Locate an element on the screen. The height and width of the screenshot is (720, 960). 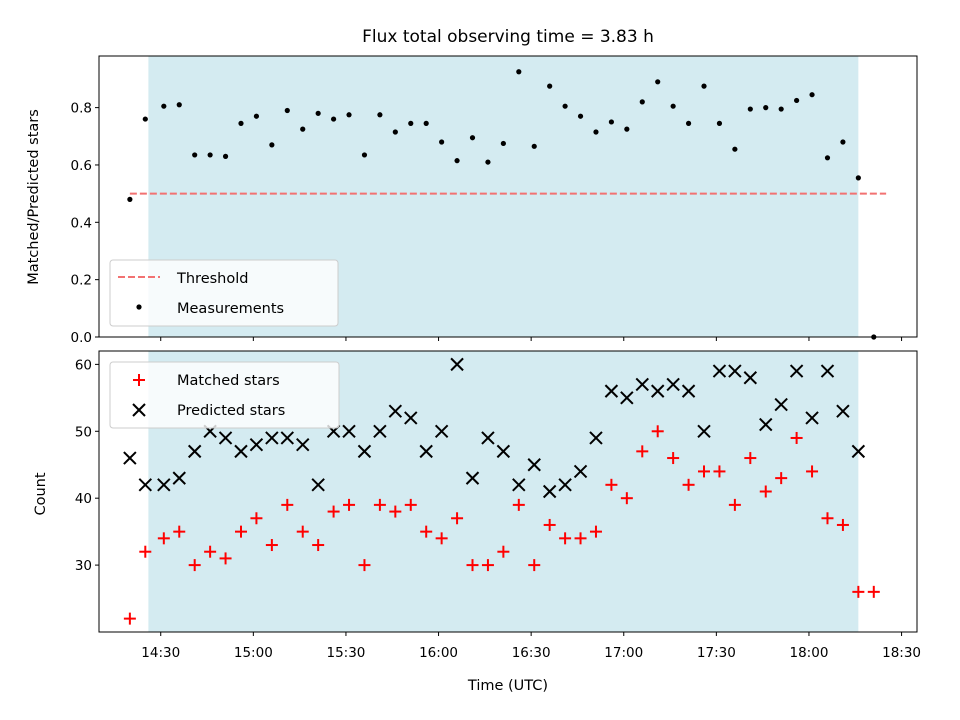
predicted-legend-swatch is located at coordinates (139, 410).